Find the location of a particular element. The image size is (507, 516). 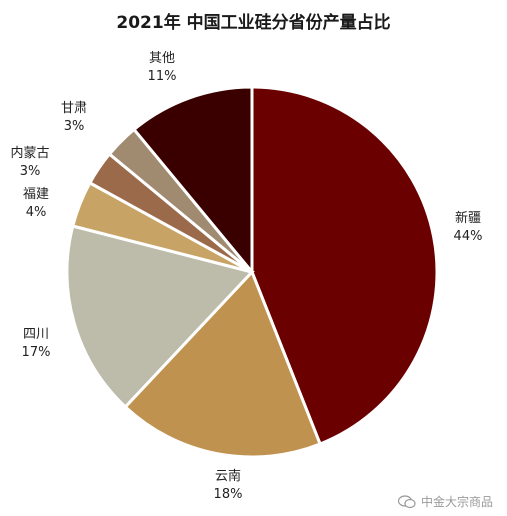

slice-value-label: 44% is located at coordinates (468, 236).